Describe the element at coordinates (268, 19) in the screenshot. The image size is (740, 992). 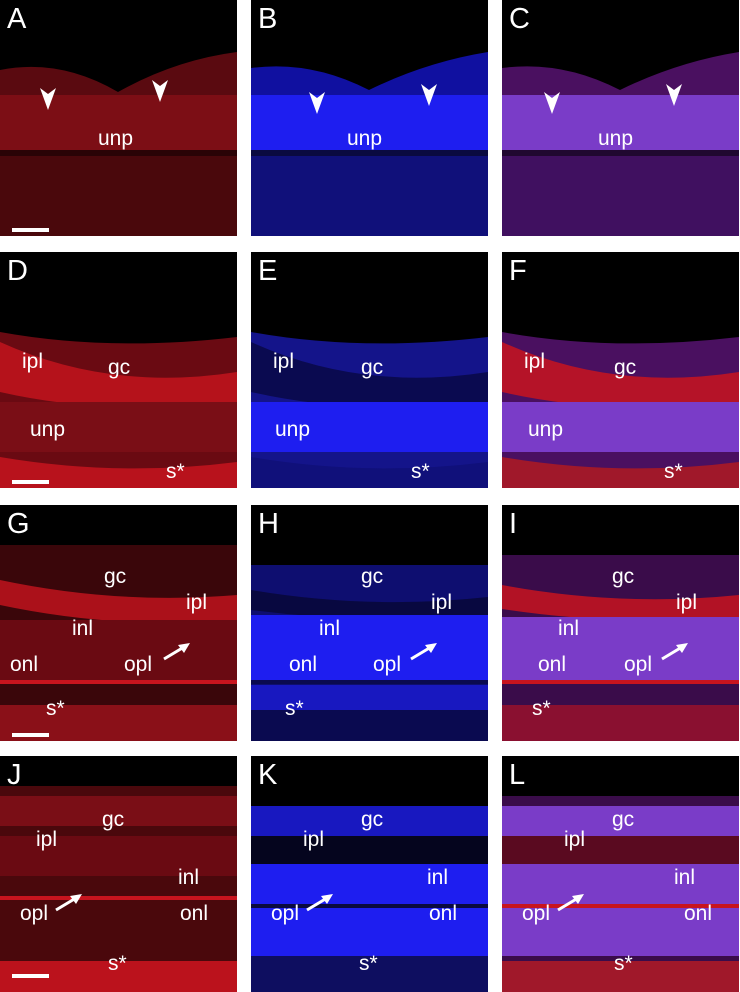
I see `panel-b-letter: B` at that location.